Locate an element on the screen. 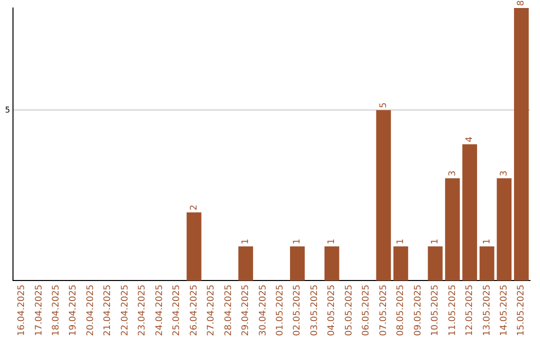 This screenshot has height=340, width=540. x-tick-label: 02.05.2025 is located at coordinates (297, 310).